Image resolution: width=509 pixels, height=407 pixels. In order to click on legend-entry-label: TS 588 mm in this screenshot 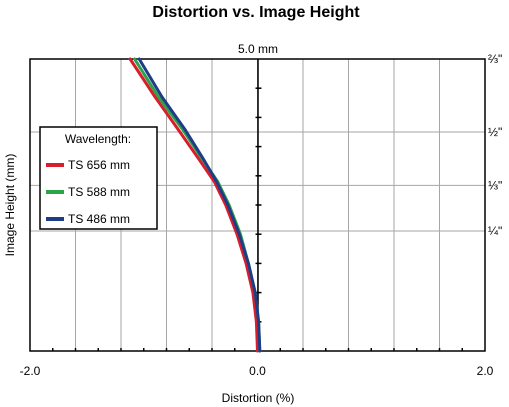, I will do `click(99, 192)`.